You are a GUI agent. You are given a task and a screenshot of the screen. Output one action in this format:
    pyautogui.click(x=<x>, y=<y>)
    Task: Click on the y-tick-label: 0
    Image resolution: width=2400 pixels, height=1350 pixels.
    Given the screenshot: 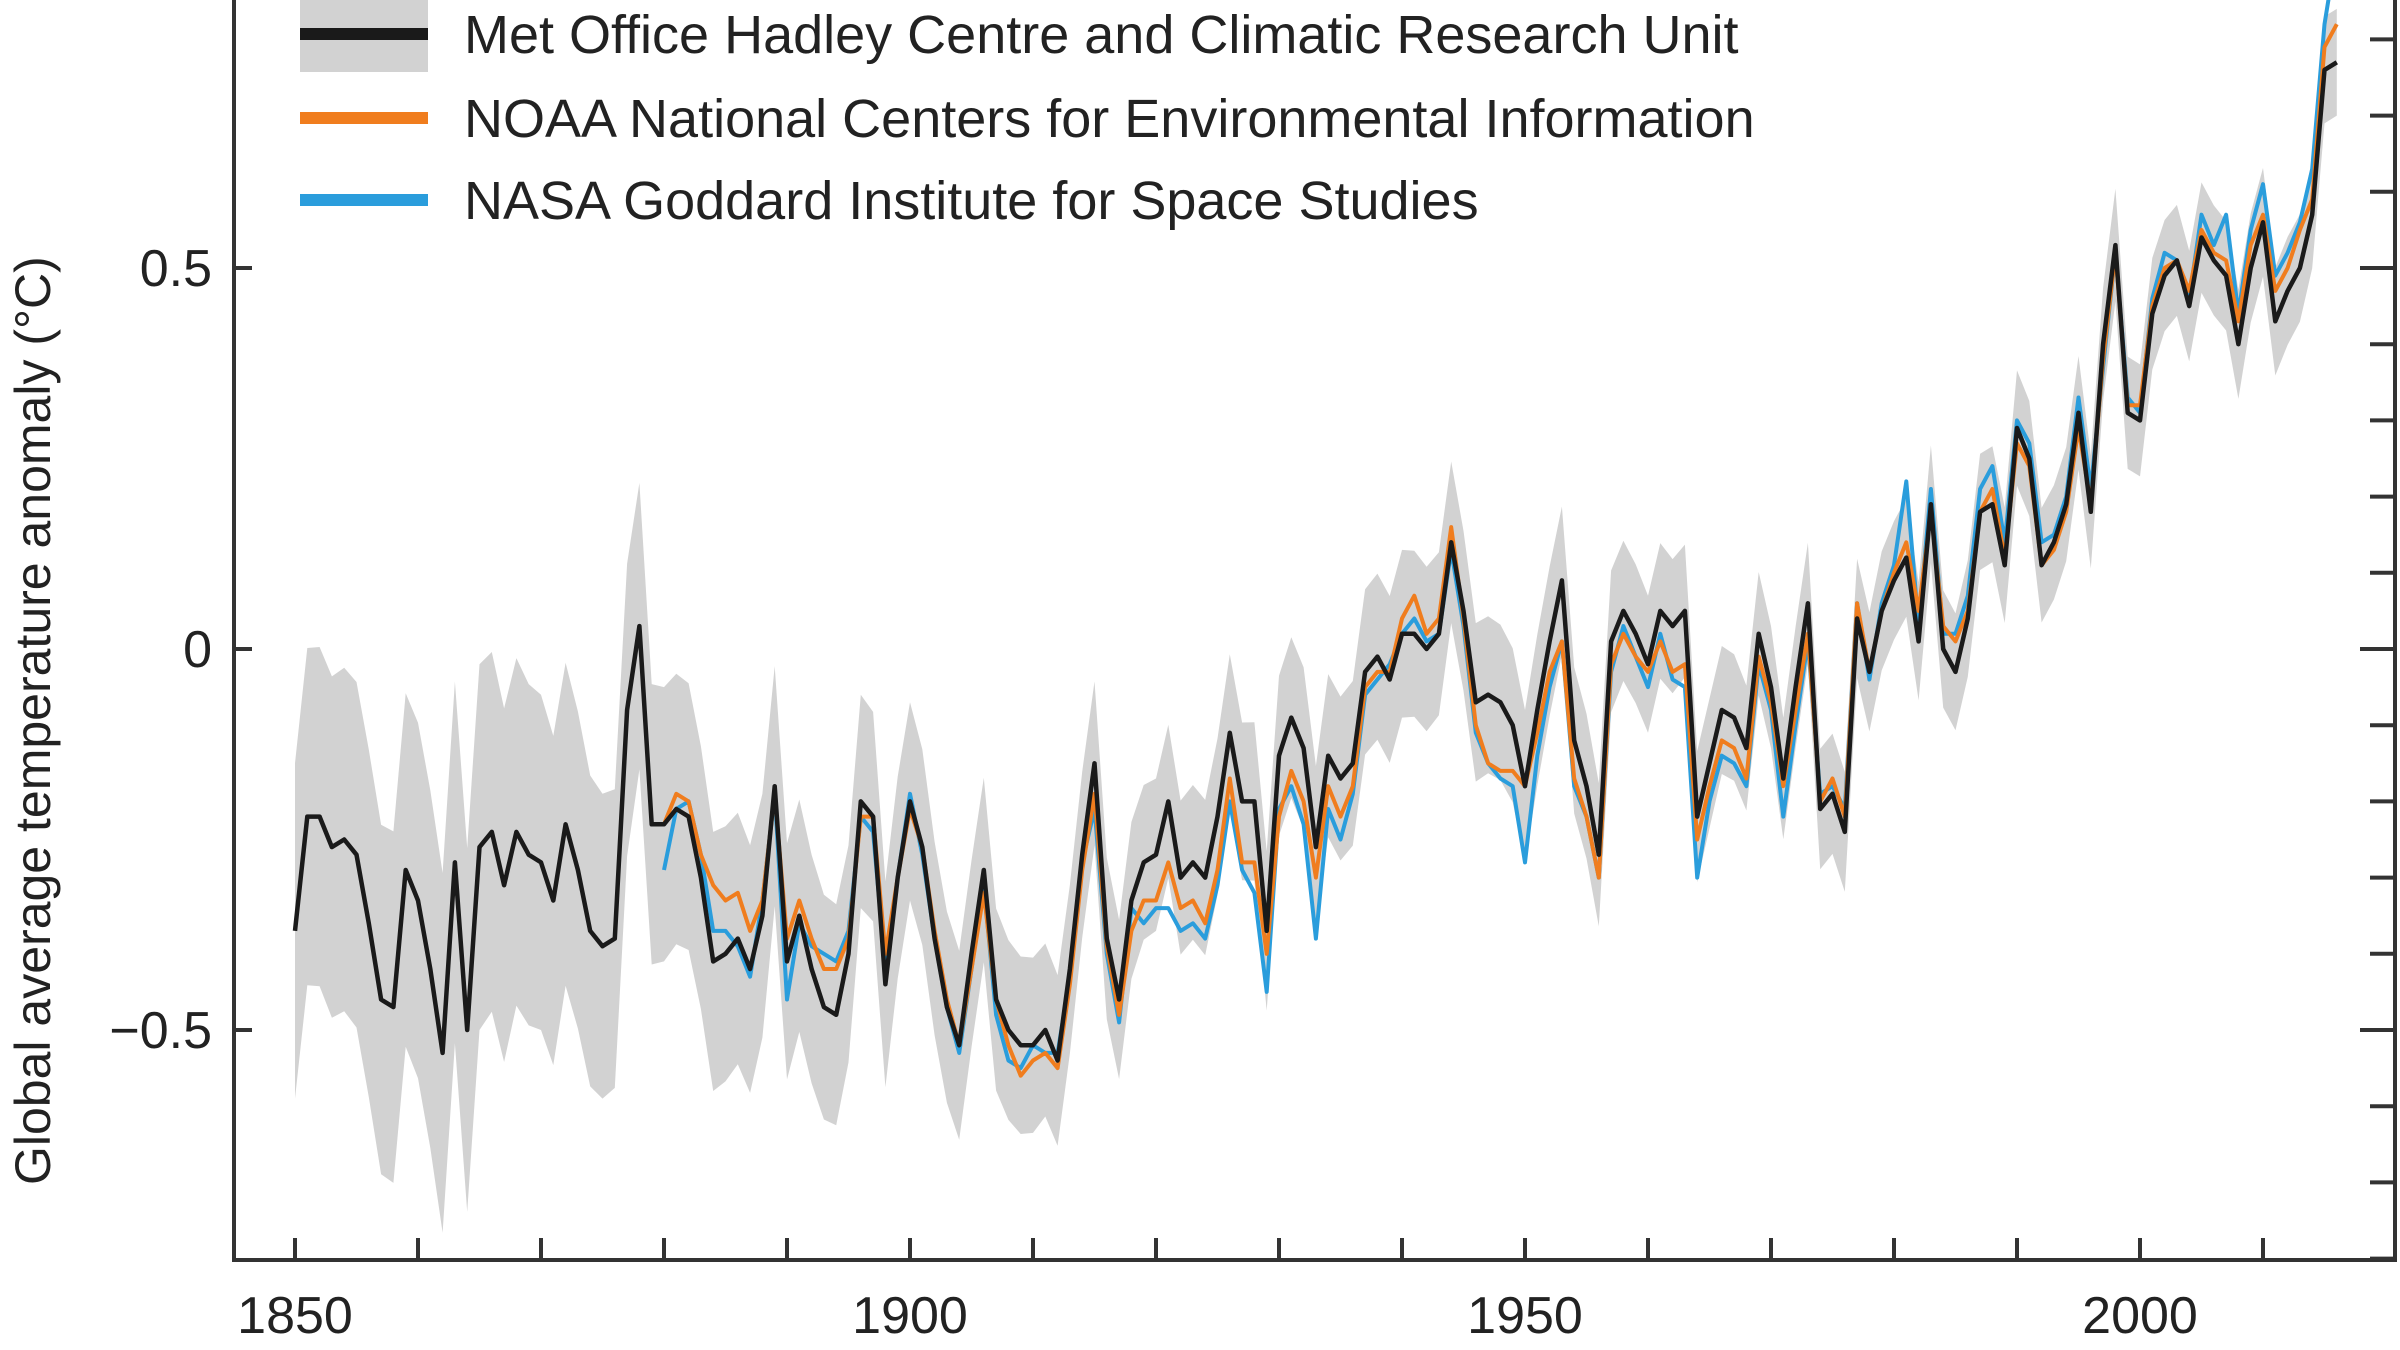 What is the action you would take?
    pyautogui.click(x=197, y=650)
    